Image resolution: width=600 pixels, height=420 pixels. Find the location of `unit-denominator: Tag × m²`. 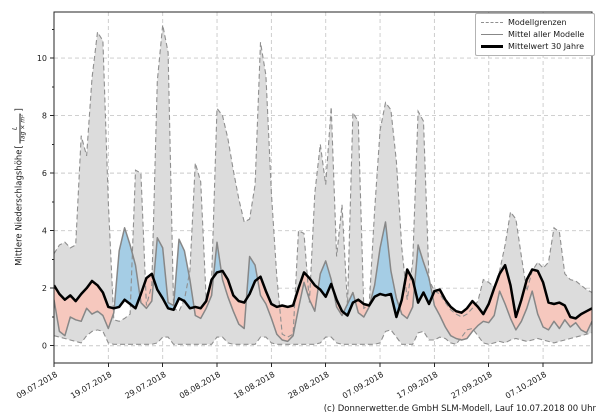

unit-denominator: Tag × m² is located at coordinates (23, 128).